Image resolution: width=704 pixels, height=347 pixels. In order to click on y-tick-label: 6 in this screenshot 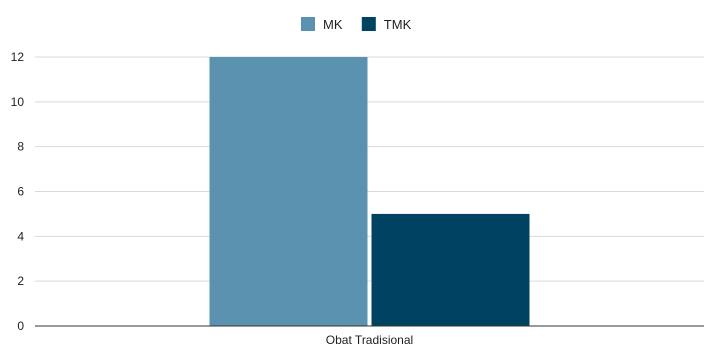, I will do `click(20, 192)`.